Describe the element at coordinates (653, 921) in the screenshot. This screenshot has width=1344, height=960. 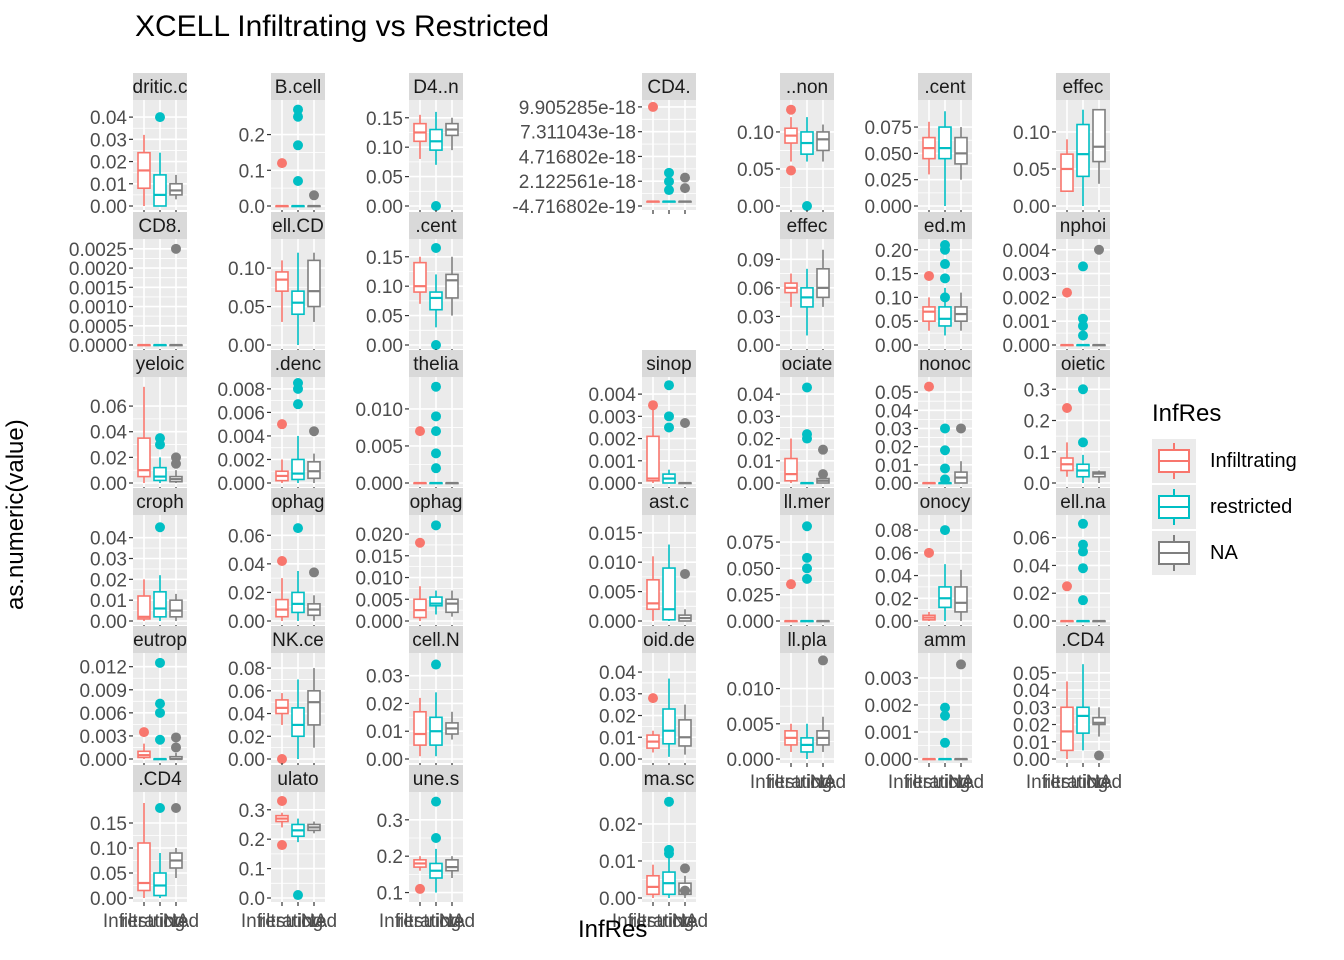
I see `x-tick-label: Infiltrating` at that location.